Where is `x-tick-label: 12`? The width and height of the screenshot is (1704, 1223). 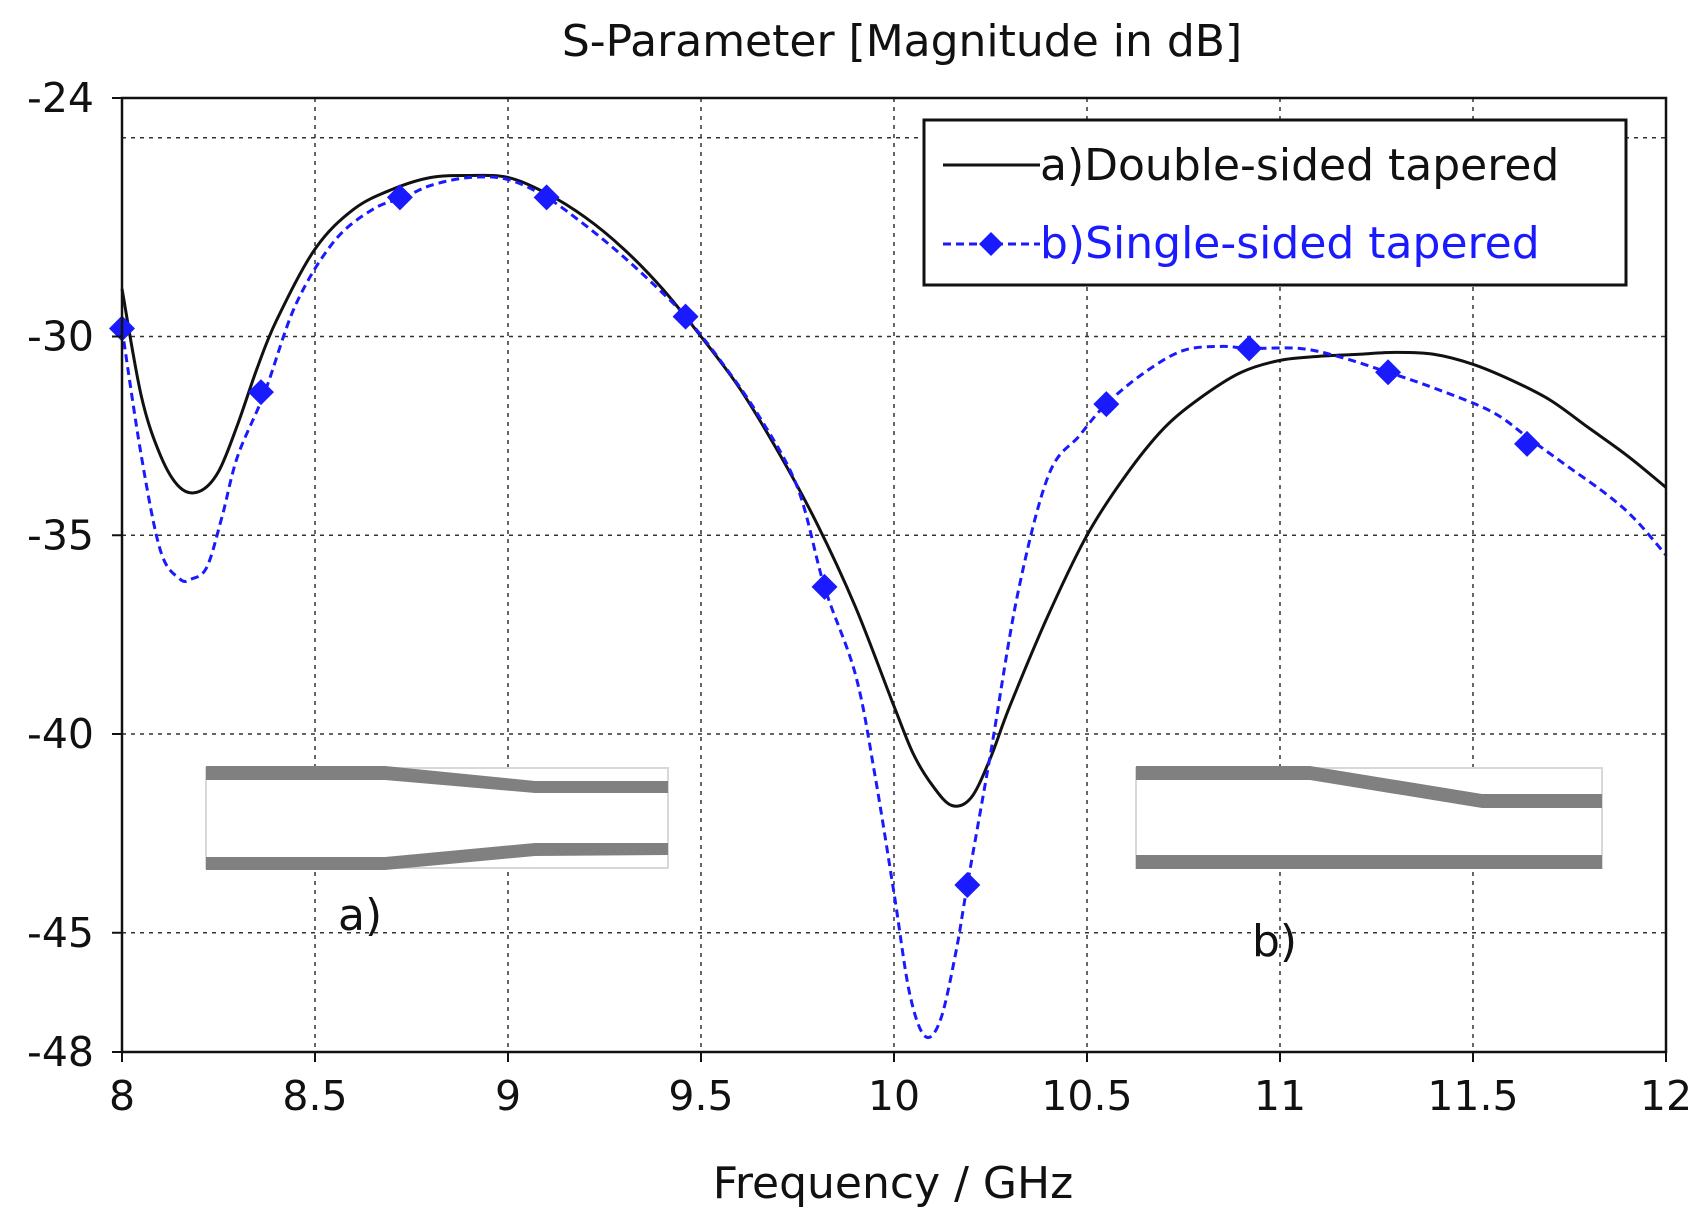
x-tick-label: 12 is located at coordinates (1666, 1096).